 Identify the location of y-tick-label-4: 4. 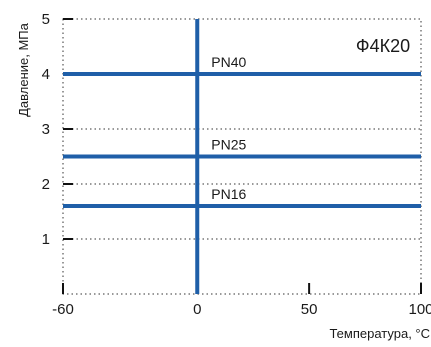
(46, 74).